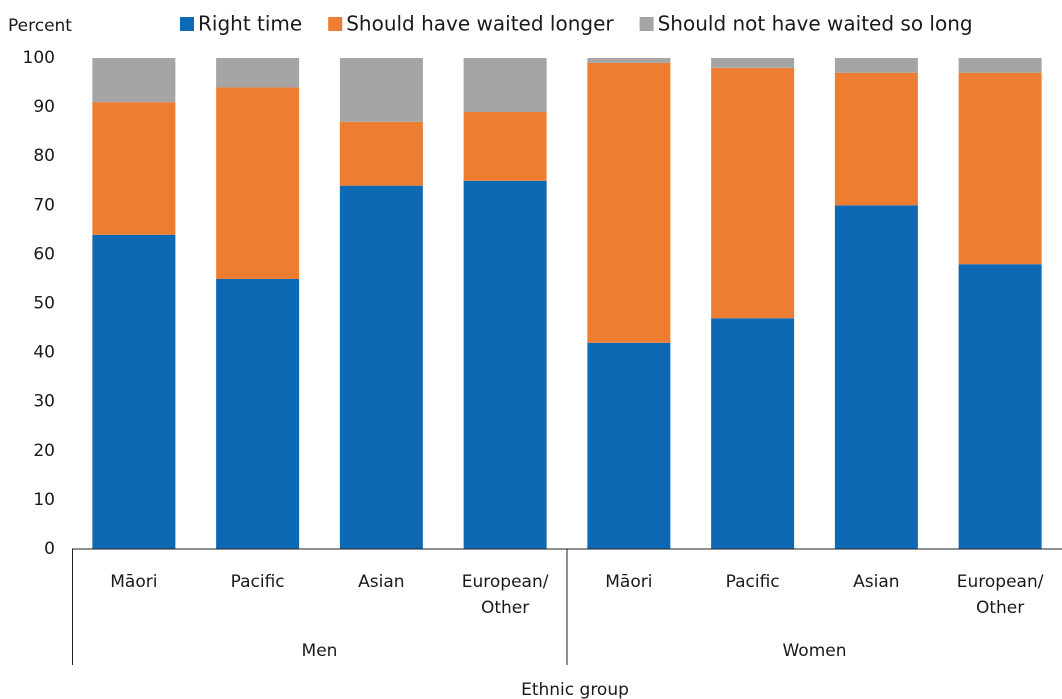 The height and width of the screenshot is (699, 1062). I want to click on y-tick-label: 100, so click(39, 58).